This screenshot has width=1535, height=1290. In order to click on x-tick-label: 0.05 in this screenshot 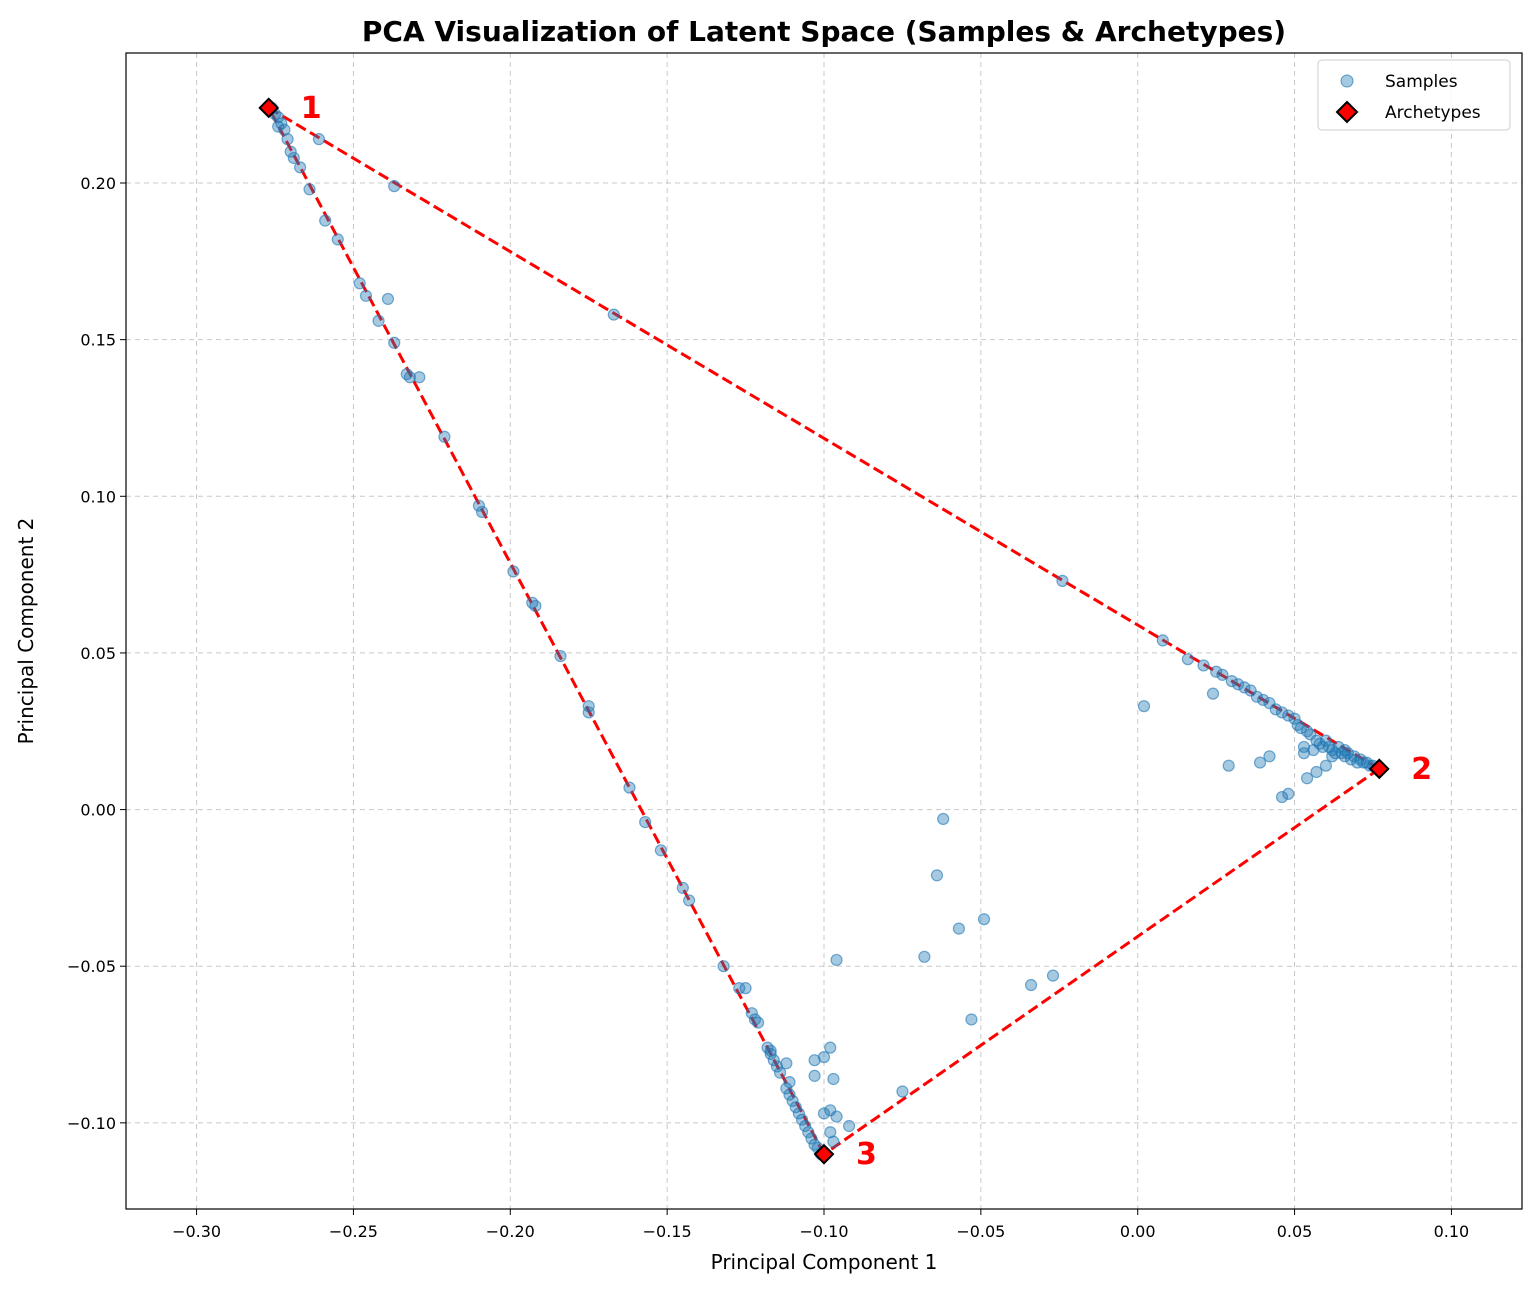, I will do `click(1295, 1231)`.